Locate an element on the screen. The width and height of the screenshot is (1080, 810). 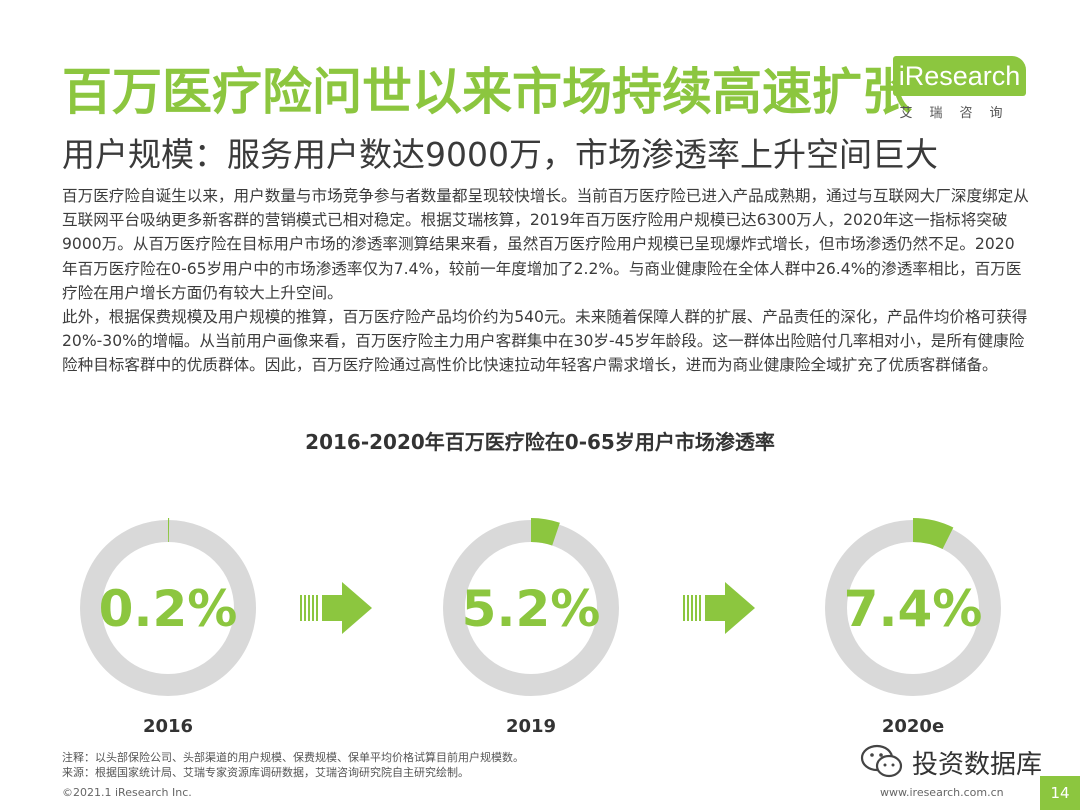
copyright: ©2021.1 iResearch Inc. is located at coordinates (127, 792).